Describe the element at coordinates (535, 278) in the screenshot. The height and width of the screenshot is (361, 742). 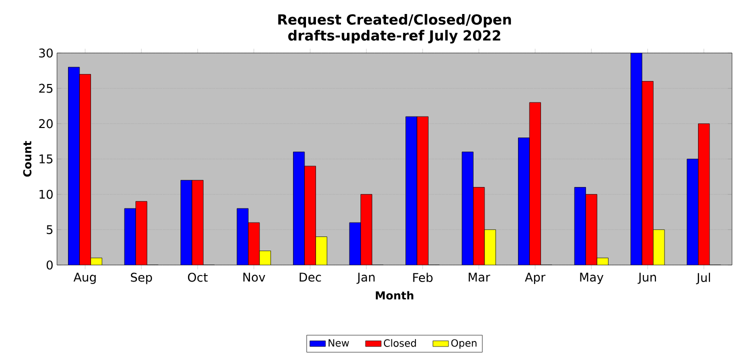
I see `x-tick-label: Apr` at that location.